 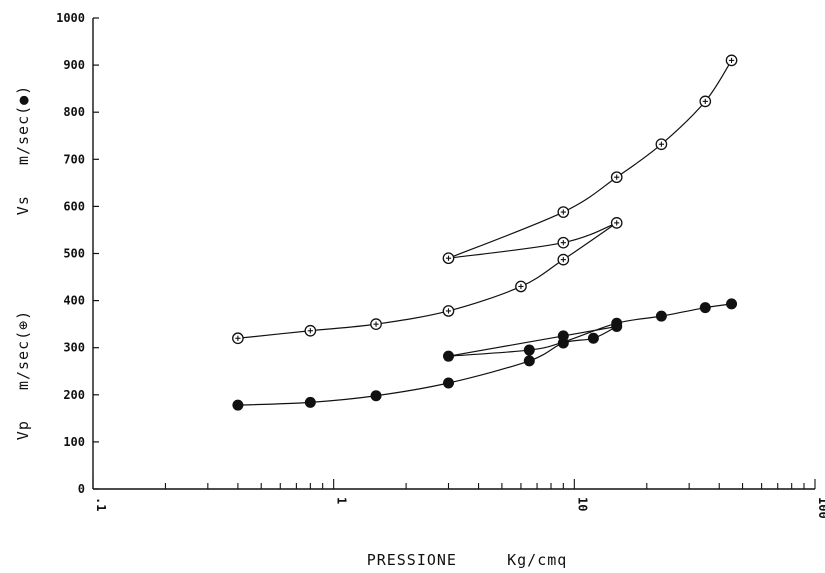 What do you see at coordinates (590, 159) in the screenshot?
I see `series-1-curve` at bounding box center [590, 159].